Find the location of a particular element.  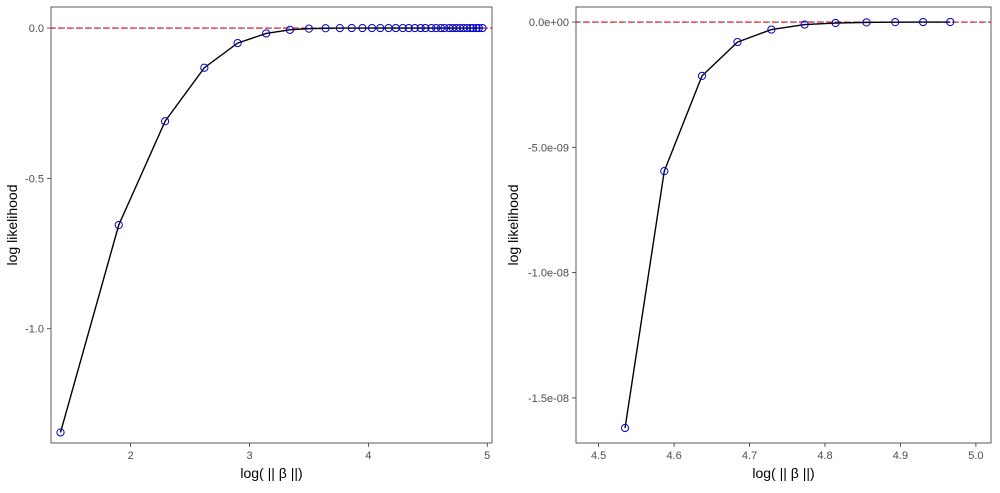

right-y-ticks: 0.0e+00 -5.0e-09 -1.0e-08 -1.5e-08 is located at coordinates (552, 211).